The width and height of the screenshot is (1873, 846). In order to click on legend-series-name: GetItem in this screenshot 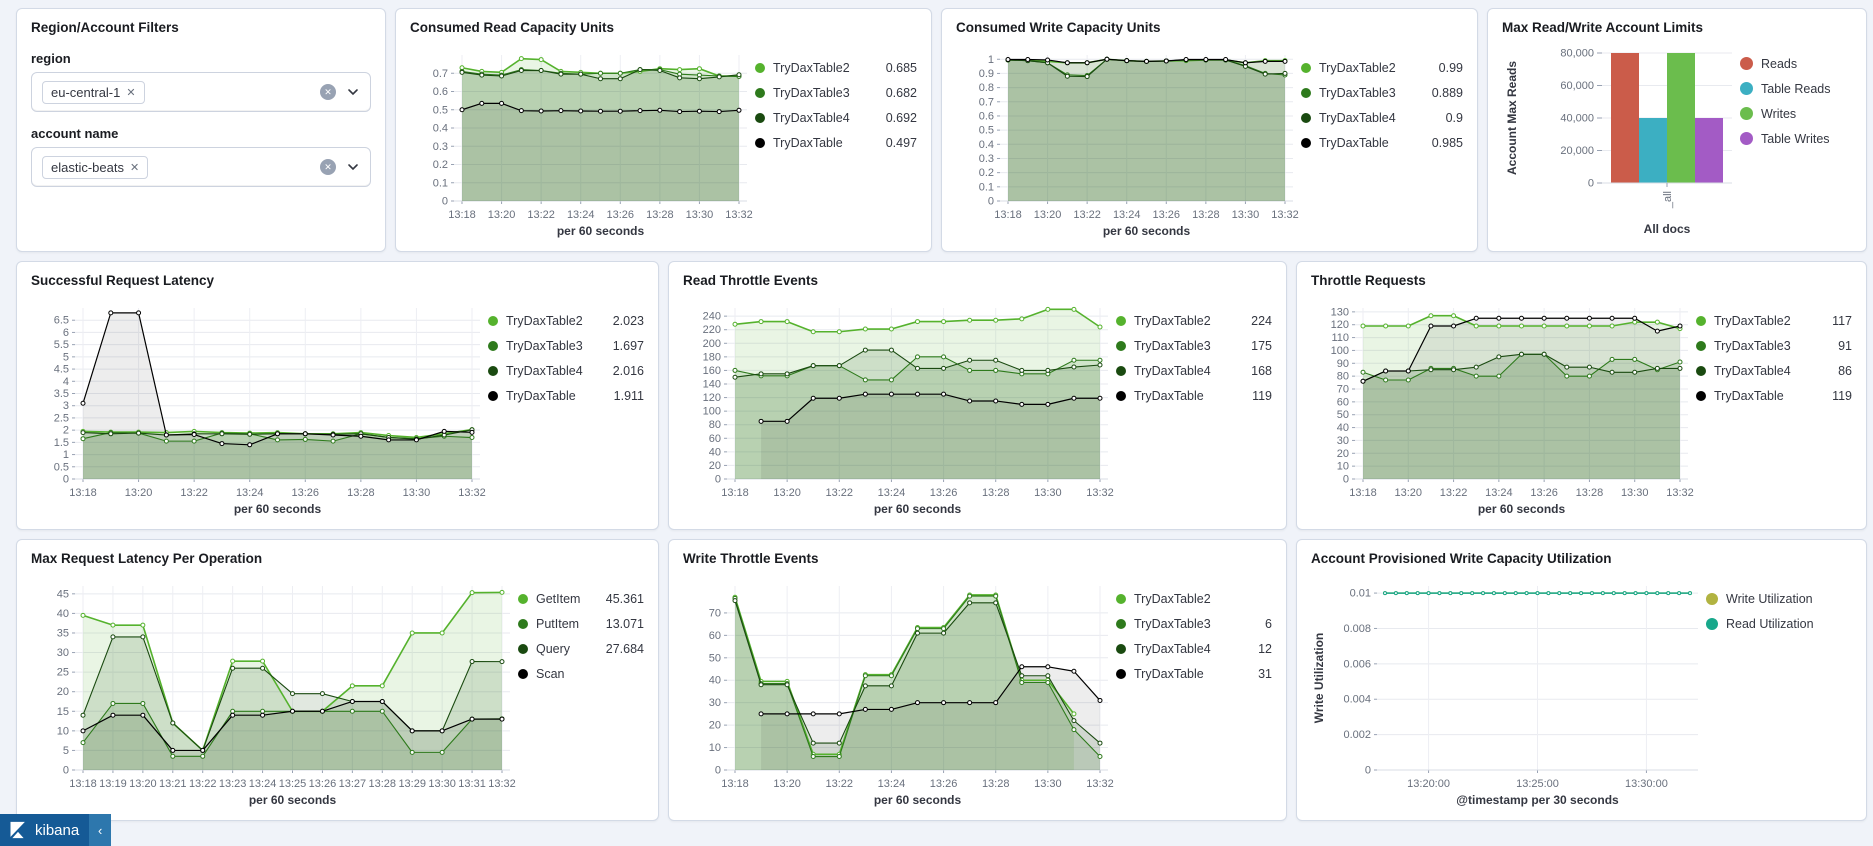, I will do `click(558, 598)`.